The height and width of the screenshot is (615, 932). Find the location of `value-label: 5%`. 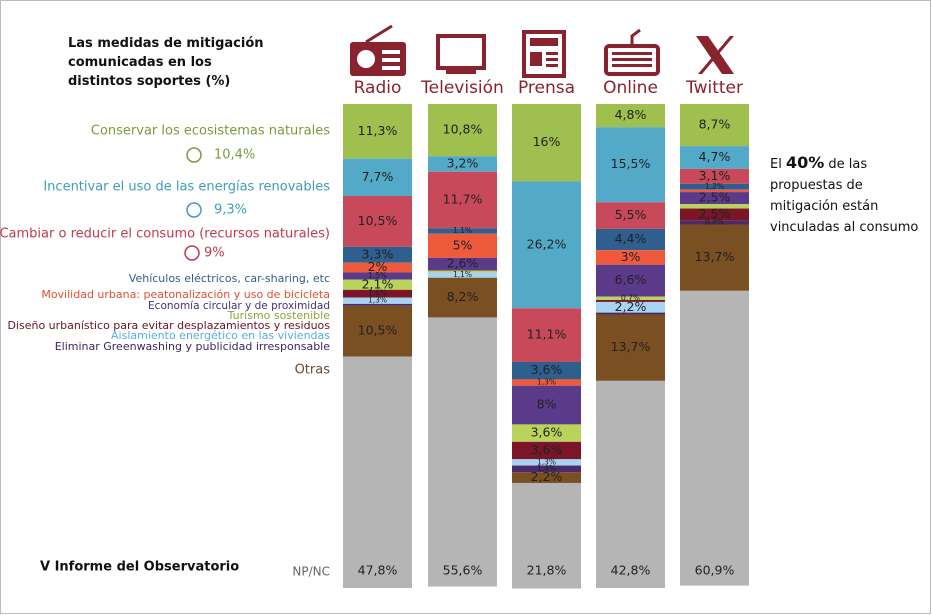

value-label: 5% is located at coordinates (463, 244).